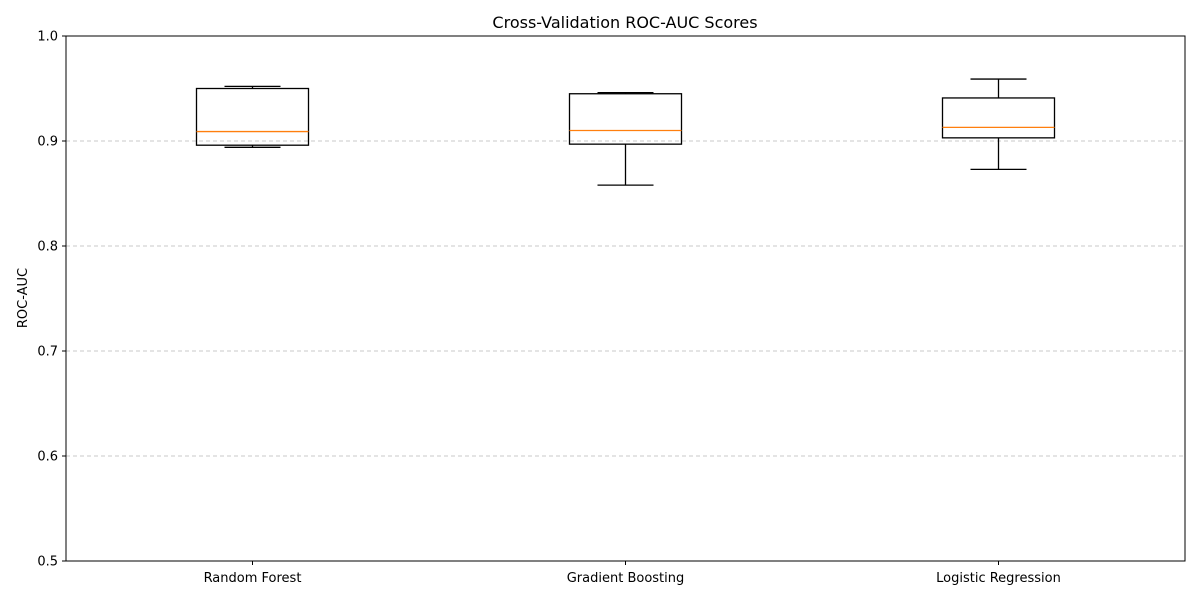 The image size is (1200, 604). I want to click on y-axis-label: ROC-AUC, so click(23, 298).